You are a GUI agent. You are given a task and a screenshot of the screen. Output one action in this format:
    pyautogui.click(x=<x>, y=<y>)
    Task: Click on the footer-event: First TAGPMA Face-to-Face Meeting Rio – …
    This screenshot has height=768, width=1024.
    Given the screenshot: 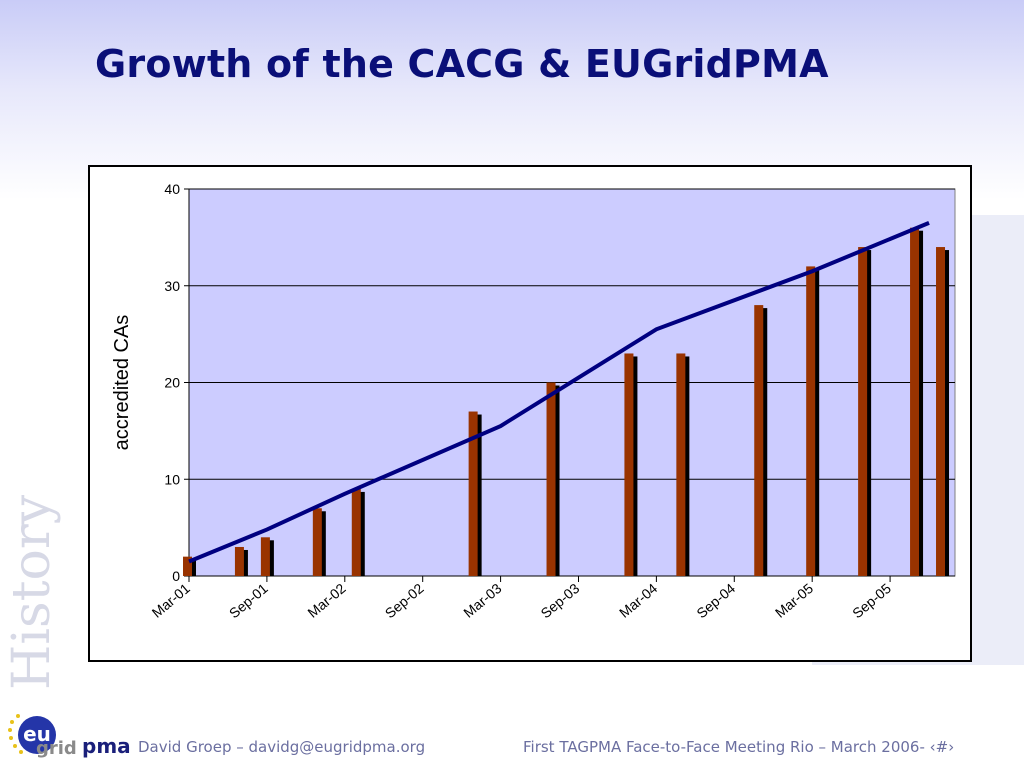 What is the action you would take?
    pyautogui.click(x=739, y=747)
    